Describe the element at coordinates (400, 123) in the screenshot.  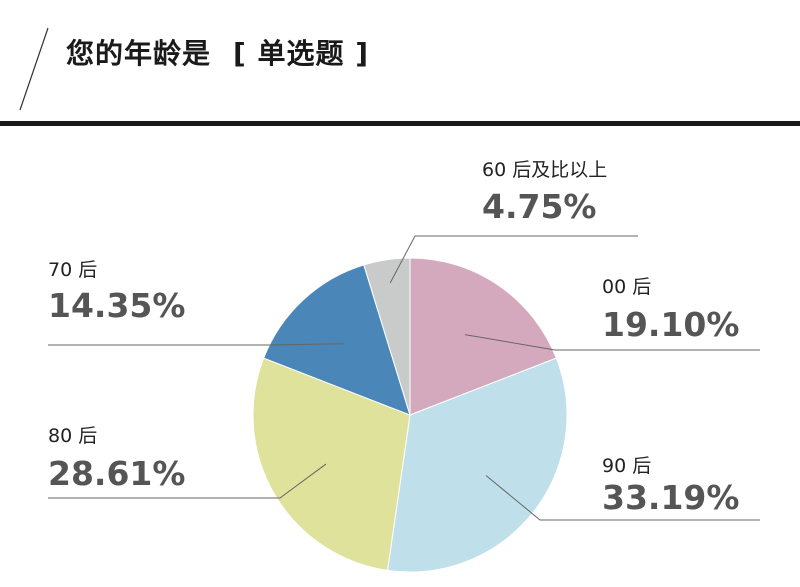
I see `header-rule` at that location.